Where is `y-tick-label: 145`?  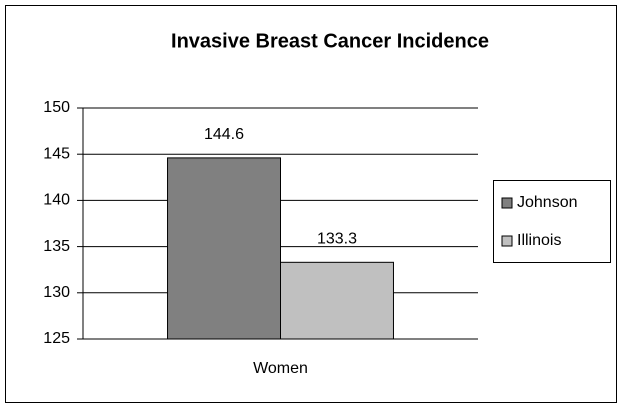
y-tick-label: 145 is located at coordinates (56, 153).